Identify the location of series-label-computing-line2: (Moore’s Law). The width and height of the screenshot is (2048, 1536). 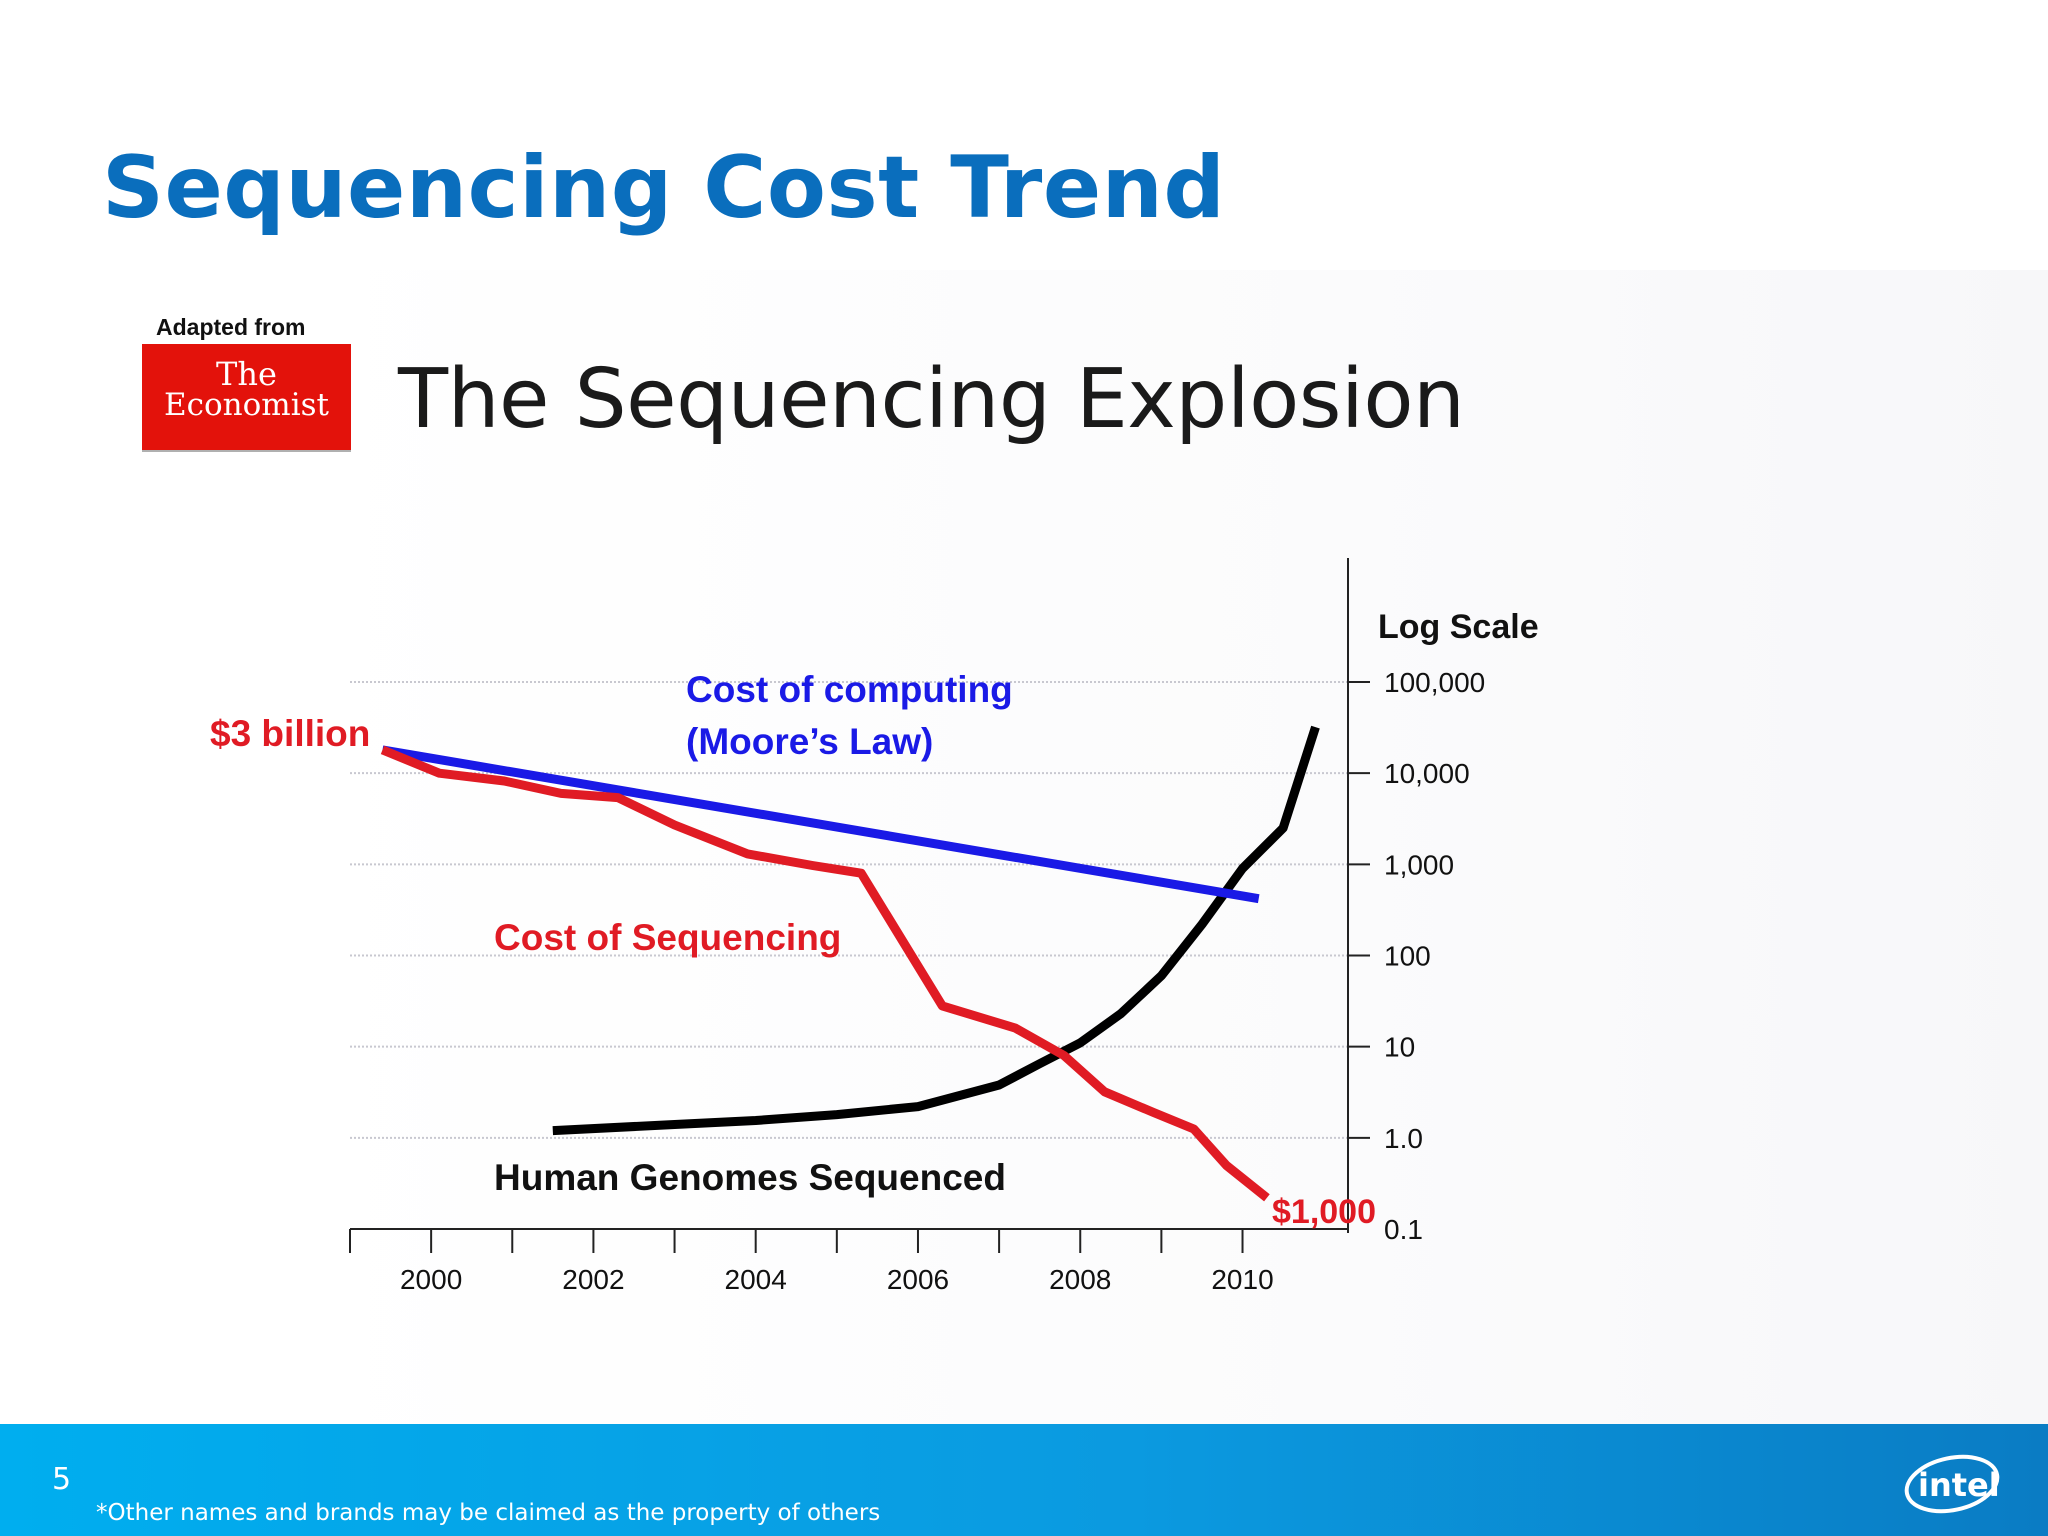
(809, 741).